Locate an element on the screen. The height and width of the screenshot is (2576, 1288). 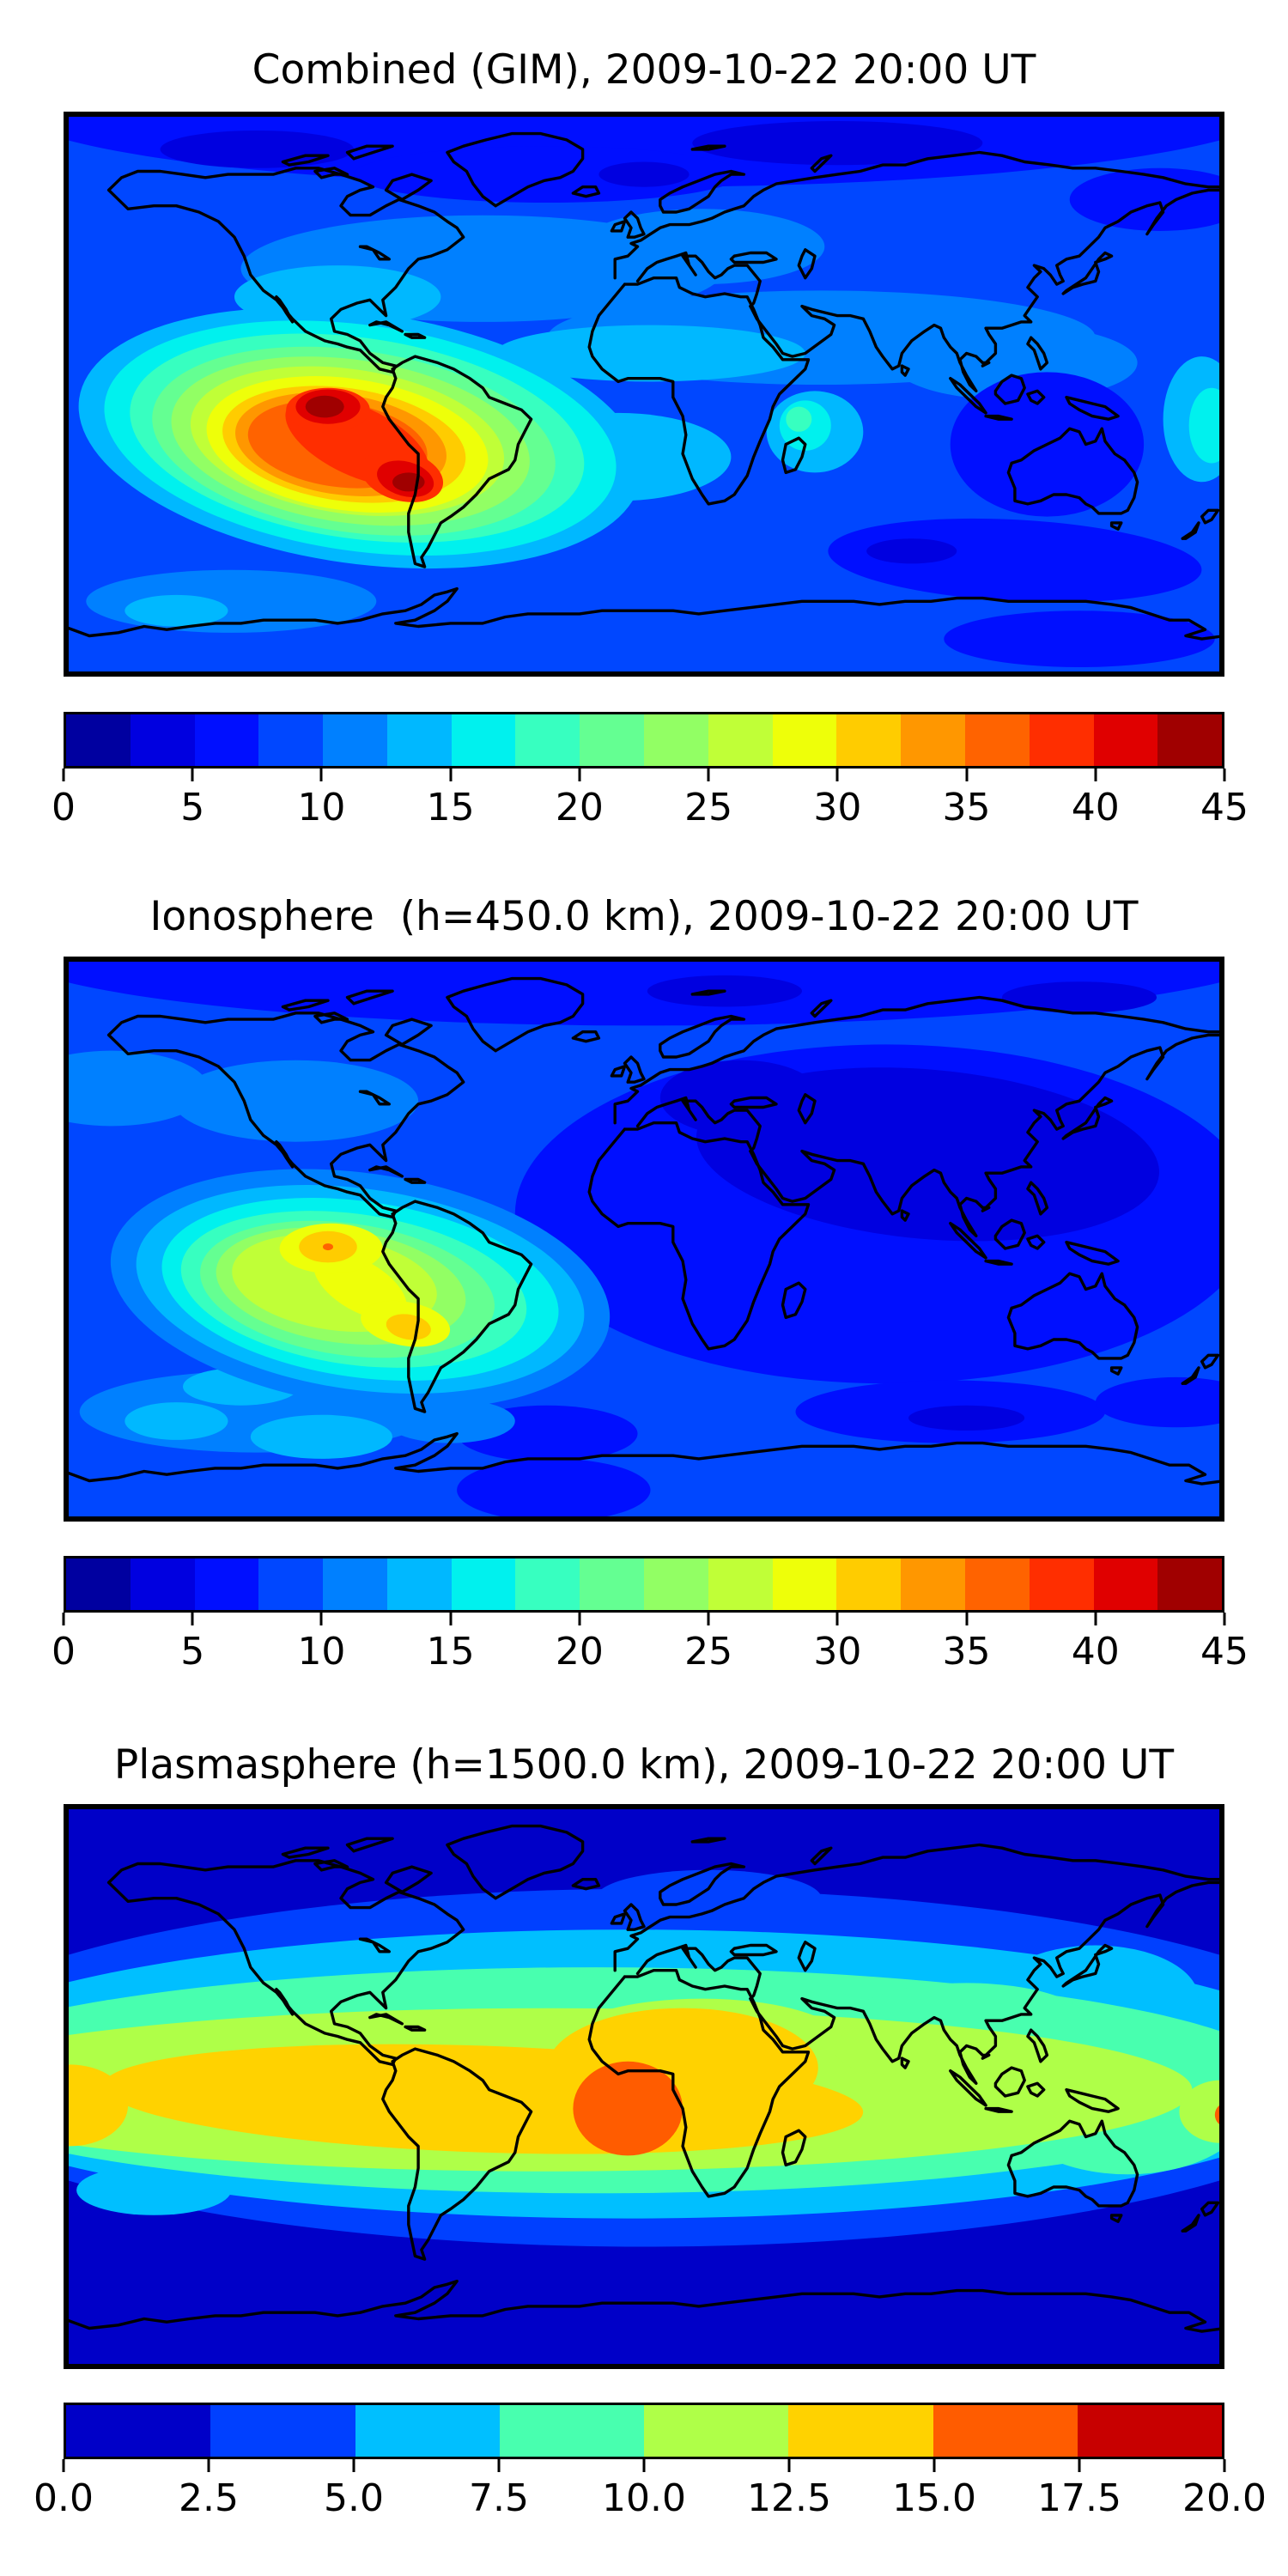
colorbar-plasmasphere is located at coordinates (644, 2431).